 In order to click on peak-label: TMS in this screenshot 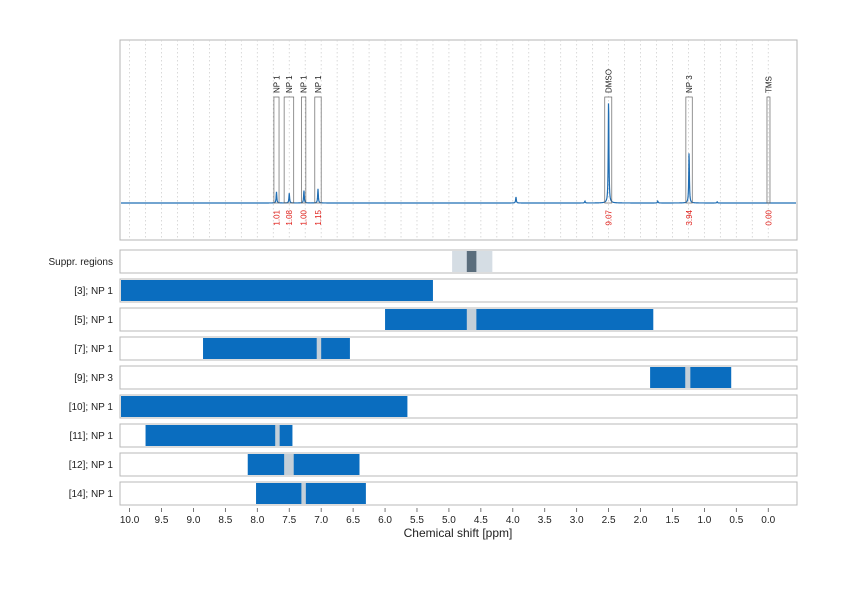, I will do `click(768, 84)`.